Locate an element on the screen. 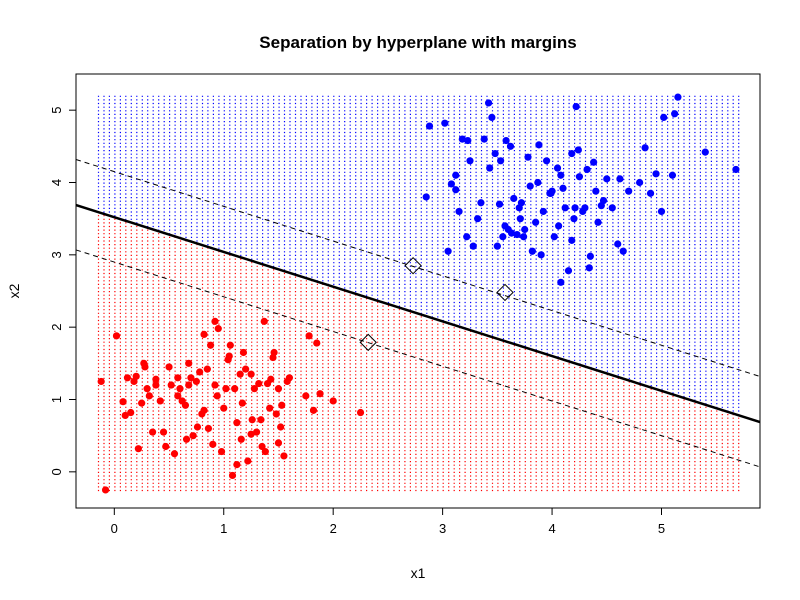 This screenshot has width=800, height=600. y-tick-label: 4 is located at coordinates (56, 182).